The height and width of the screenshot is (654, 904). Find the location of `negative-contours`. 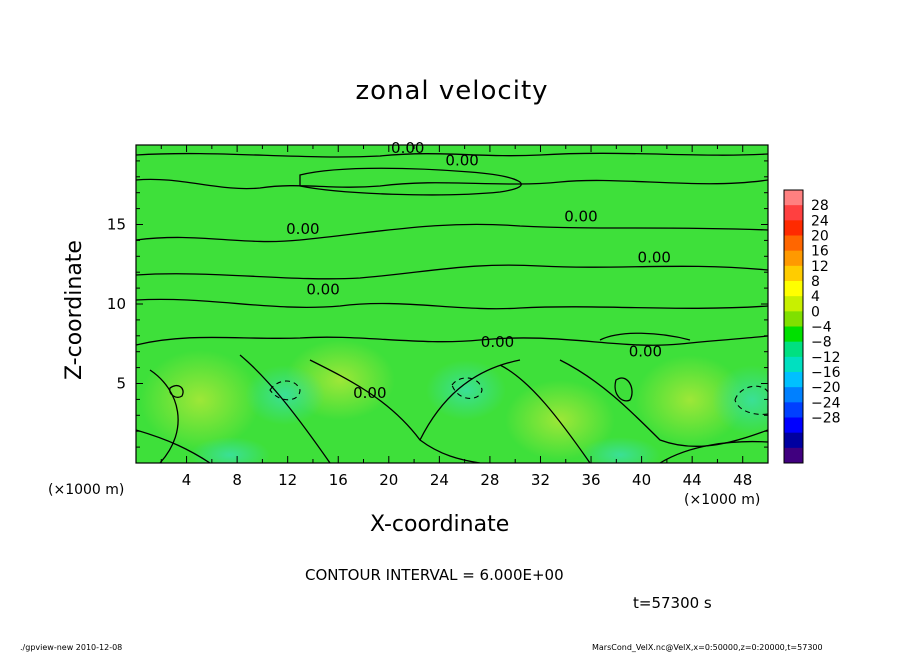

negative-contours is located at coordinates (518, 396).